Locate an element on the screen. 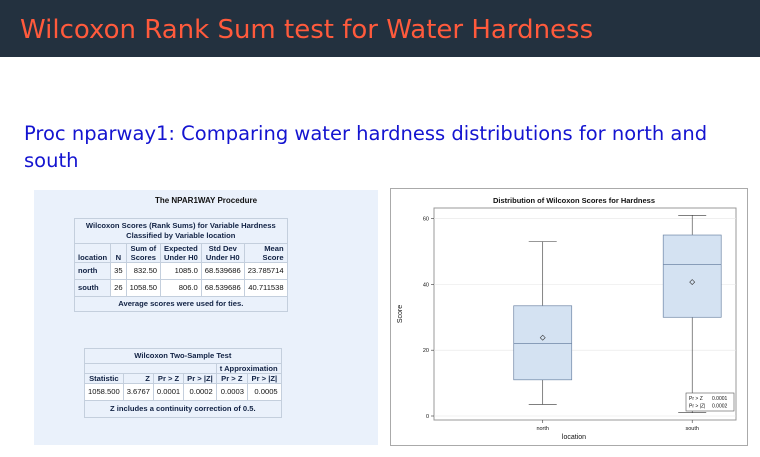  cell: 1058.500 is located at coordinates (104, 392).